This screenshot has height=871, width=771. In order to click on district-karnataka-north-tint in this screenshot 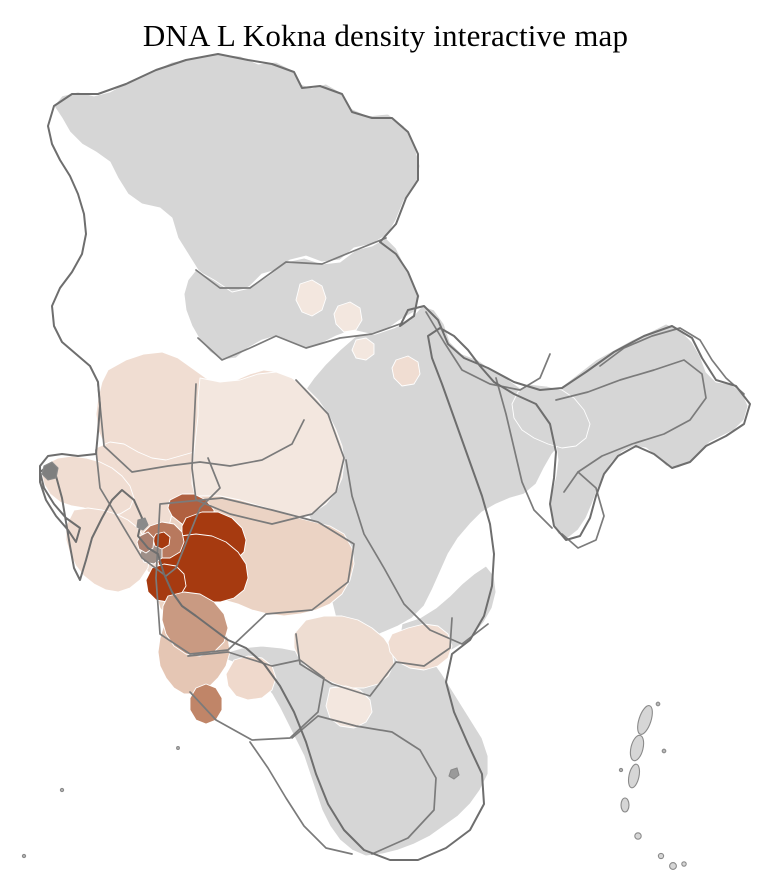, I will do `click(251, 678)`.